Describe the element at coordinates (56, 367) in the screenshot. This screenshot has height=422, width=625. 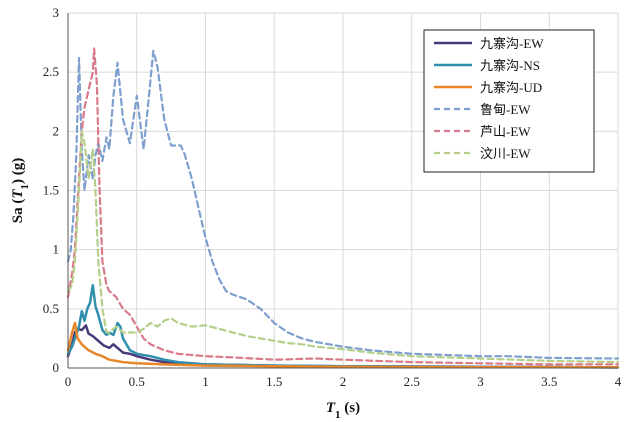
I see `y-tick-label: 0` at that location.